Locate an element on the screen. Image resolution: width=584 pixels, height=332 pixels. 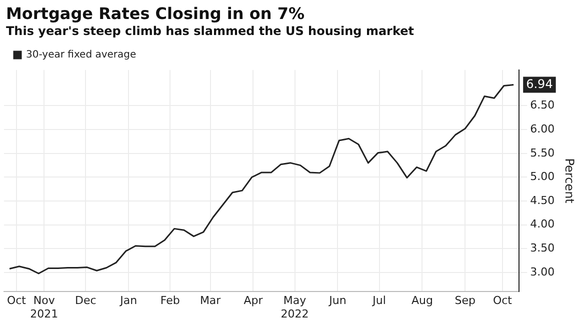
x-tick-label: Sep is located at coordinates (465, 301).